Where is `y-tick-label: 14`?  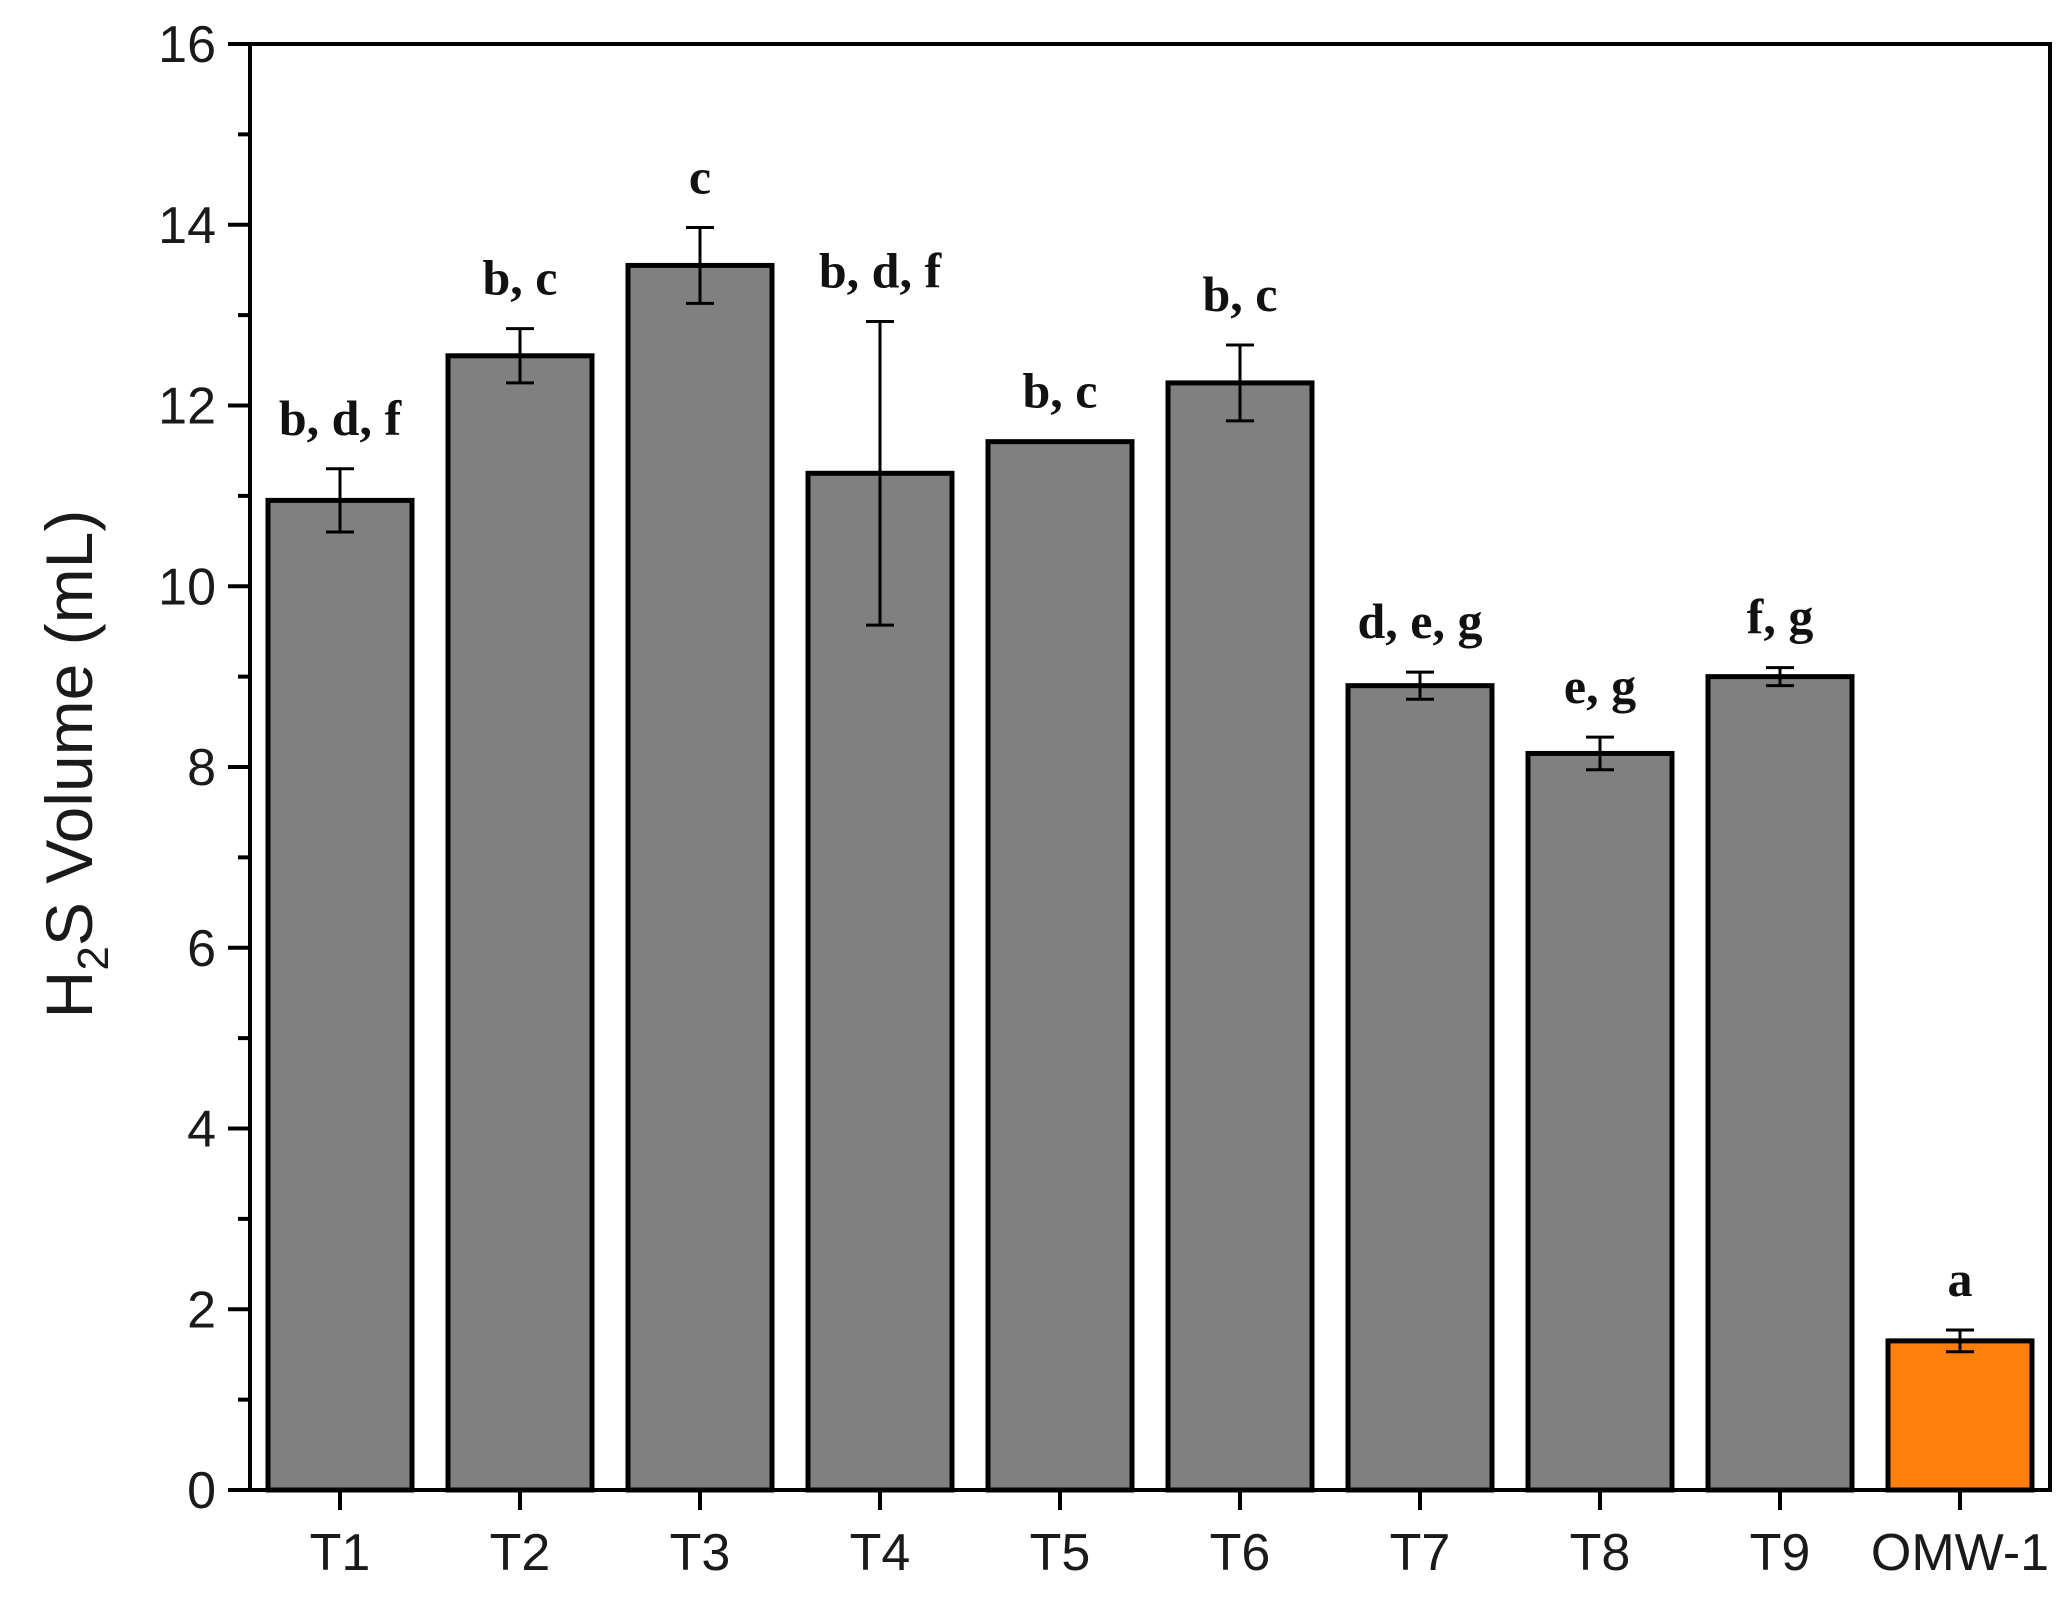 y-tick-label: 14 is located at coordinates (187, 226).